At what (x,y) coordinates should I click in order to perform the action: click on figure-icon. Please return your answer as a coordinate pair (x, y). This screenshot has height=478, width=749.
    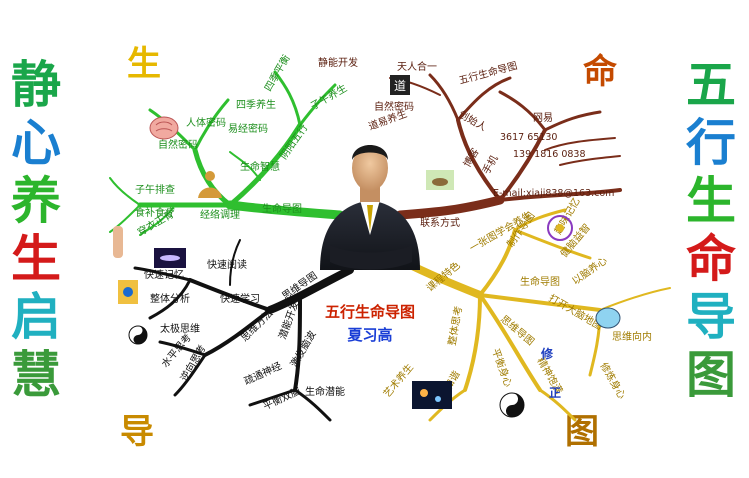
    Looking at the image, I should click on (118, 242).